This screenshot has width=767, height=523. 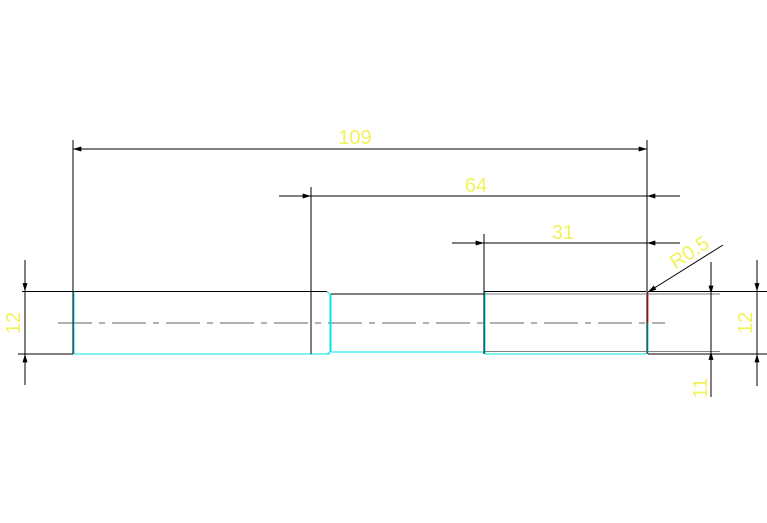 I want to click on dimension-text-left-12: 12, so click(x=14, y=323).